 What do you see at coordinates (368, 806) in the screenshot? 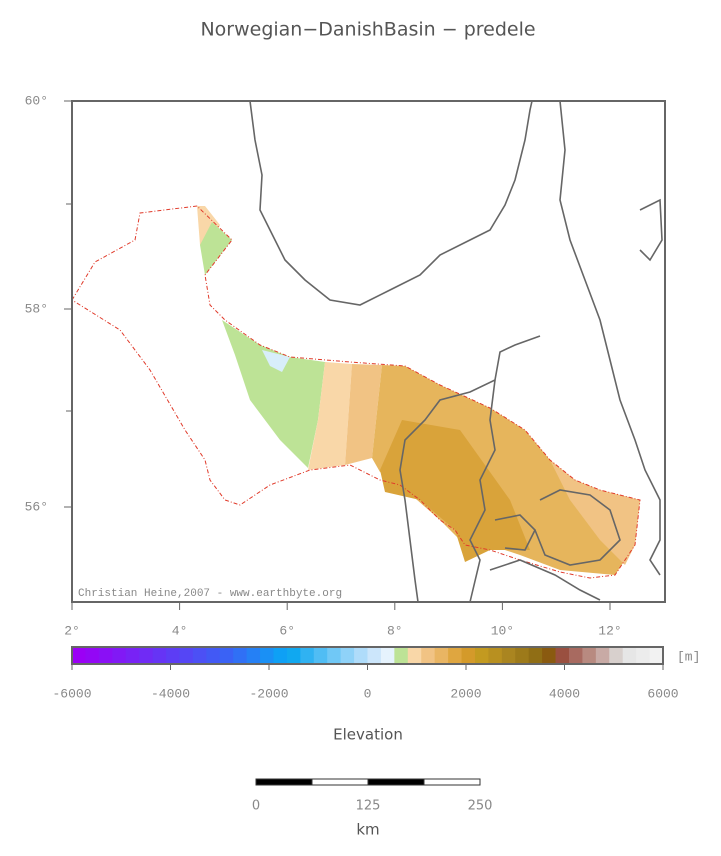
I see `scale-label: 125` at bounding box center [368, 806].